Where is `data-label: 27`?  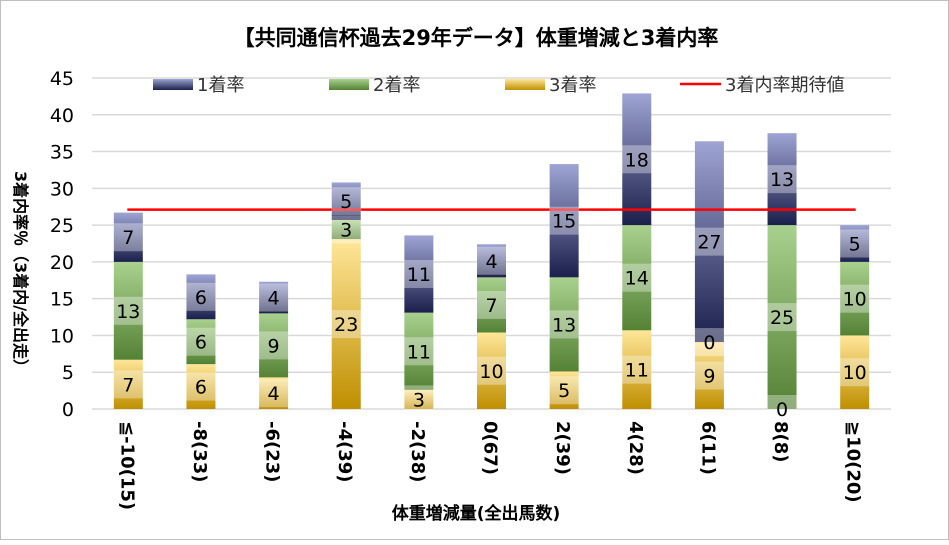
data-label: 27 is located at coordinates (709, 243).